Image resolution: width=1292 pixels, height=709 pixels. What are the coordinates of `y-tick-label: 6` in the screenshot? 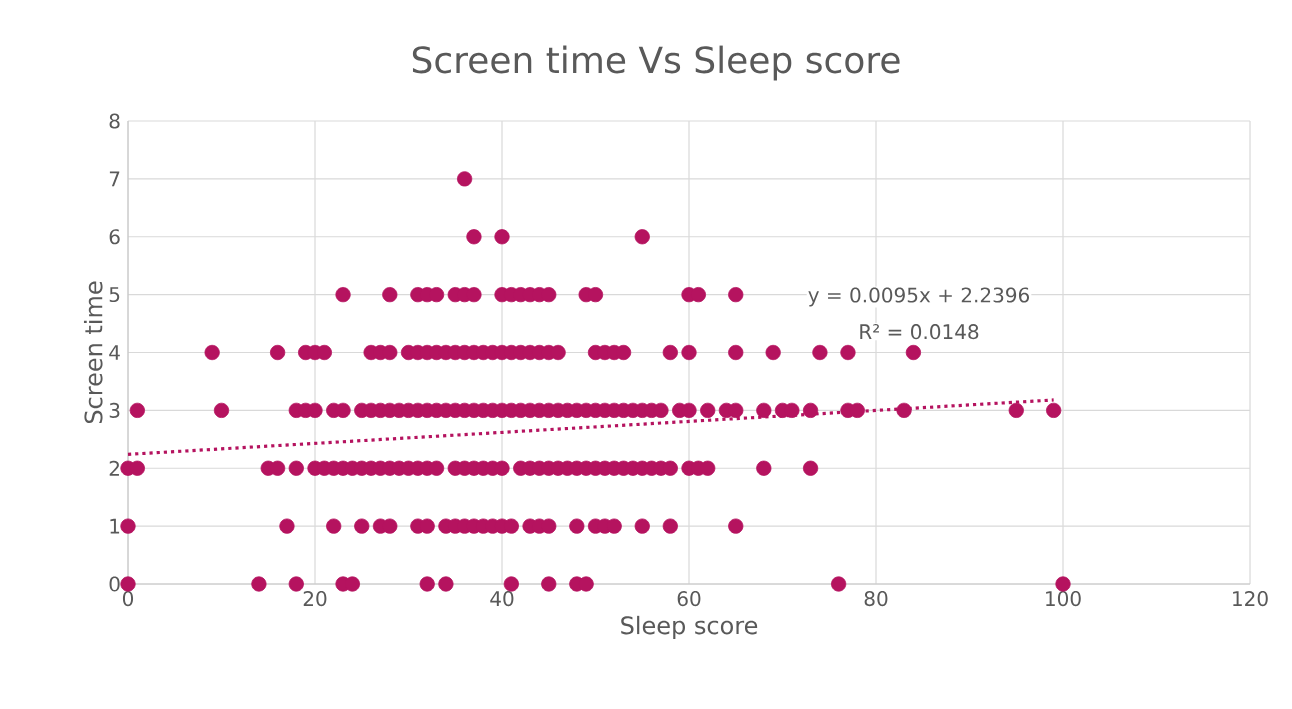 It's located at (114, 237).